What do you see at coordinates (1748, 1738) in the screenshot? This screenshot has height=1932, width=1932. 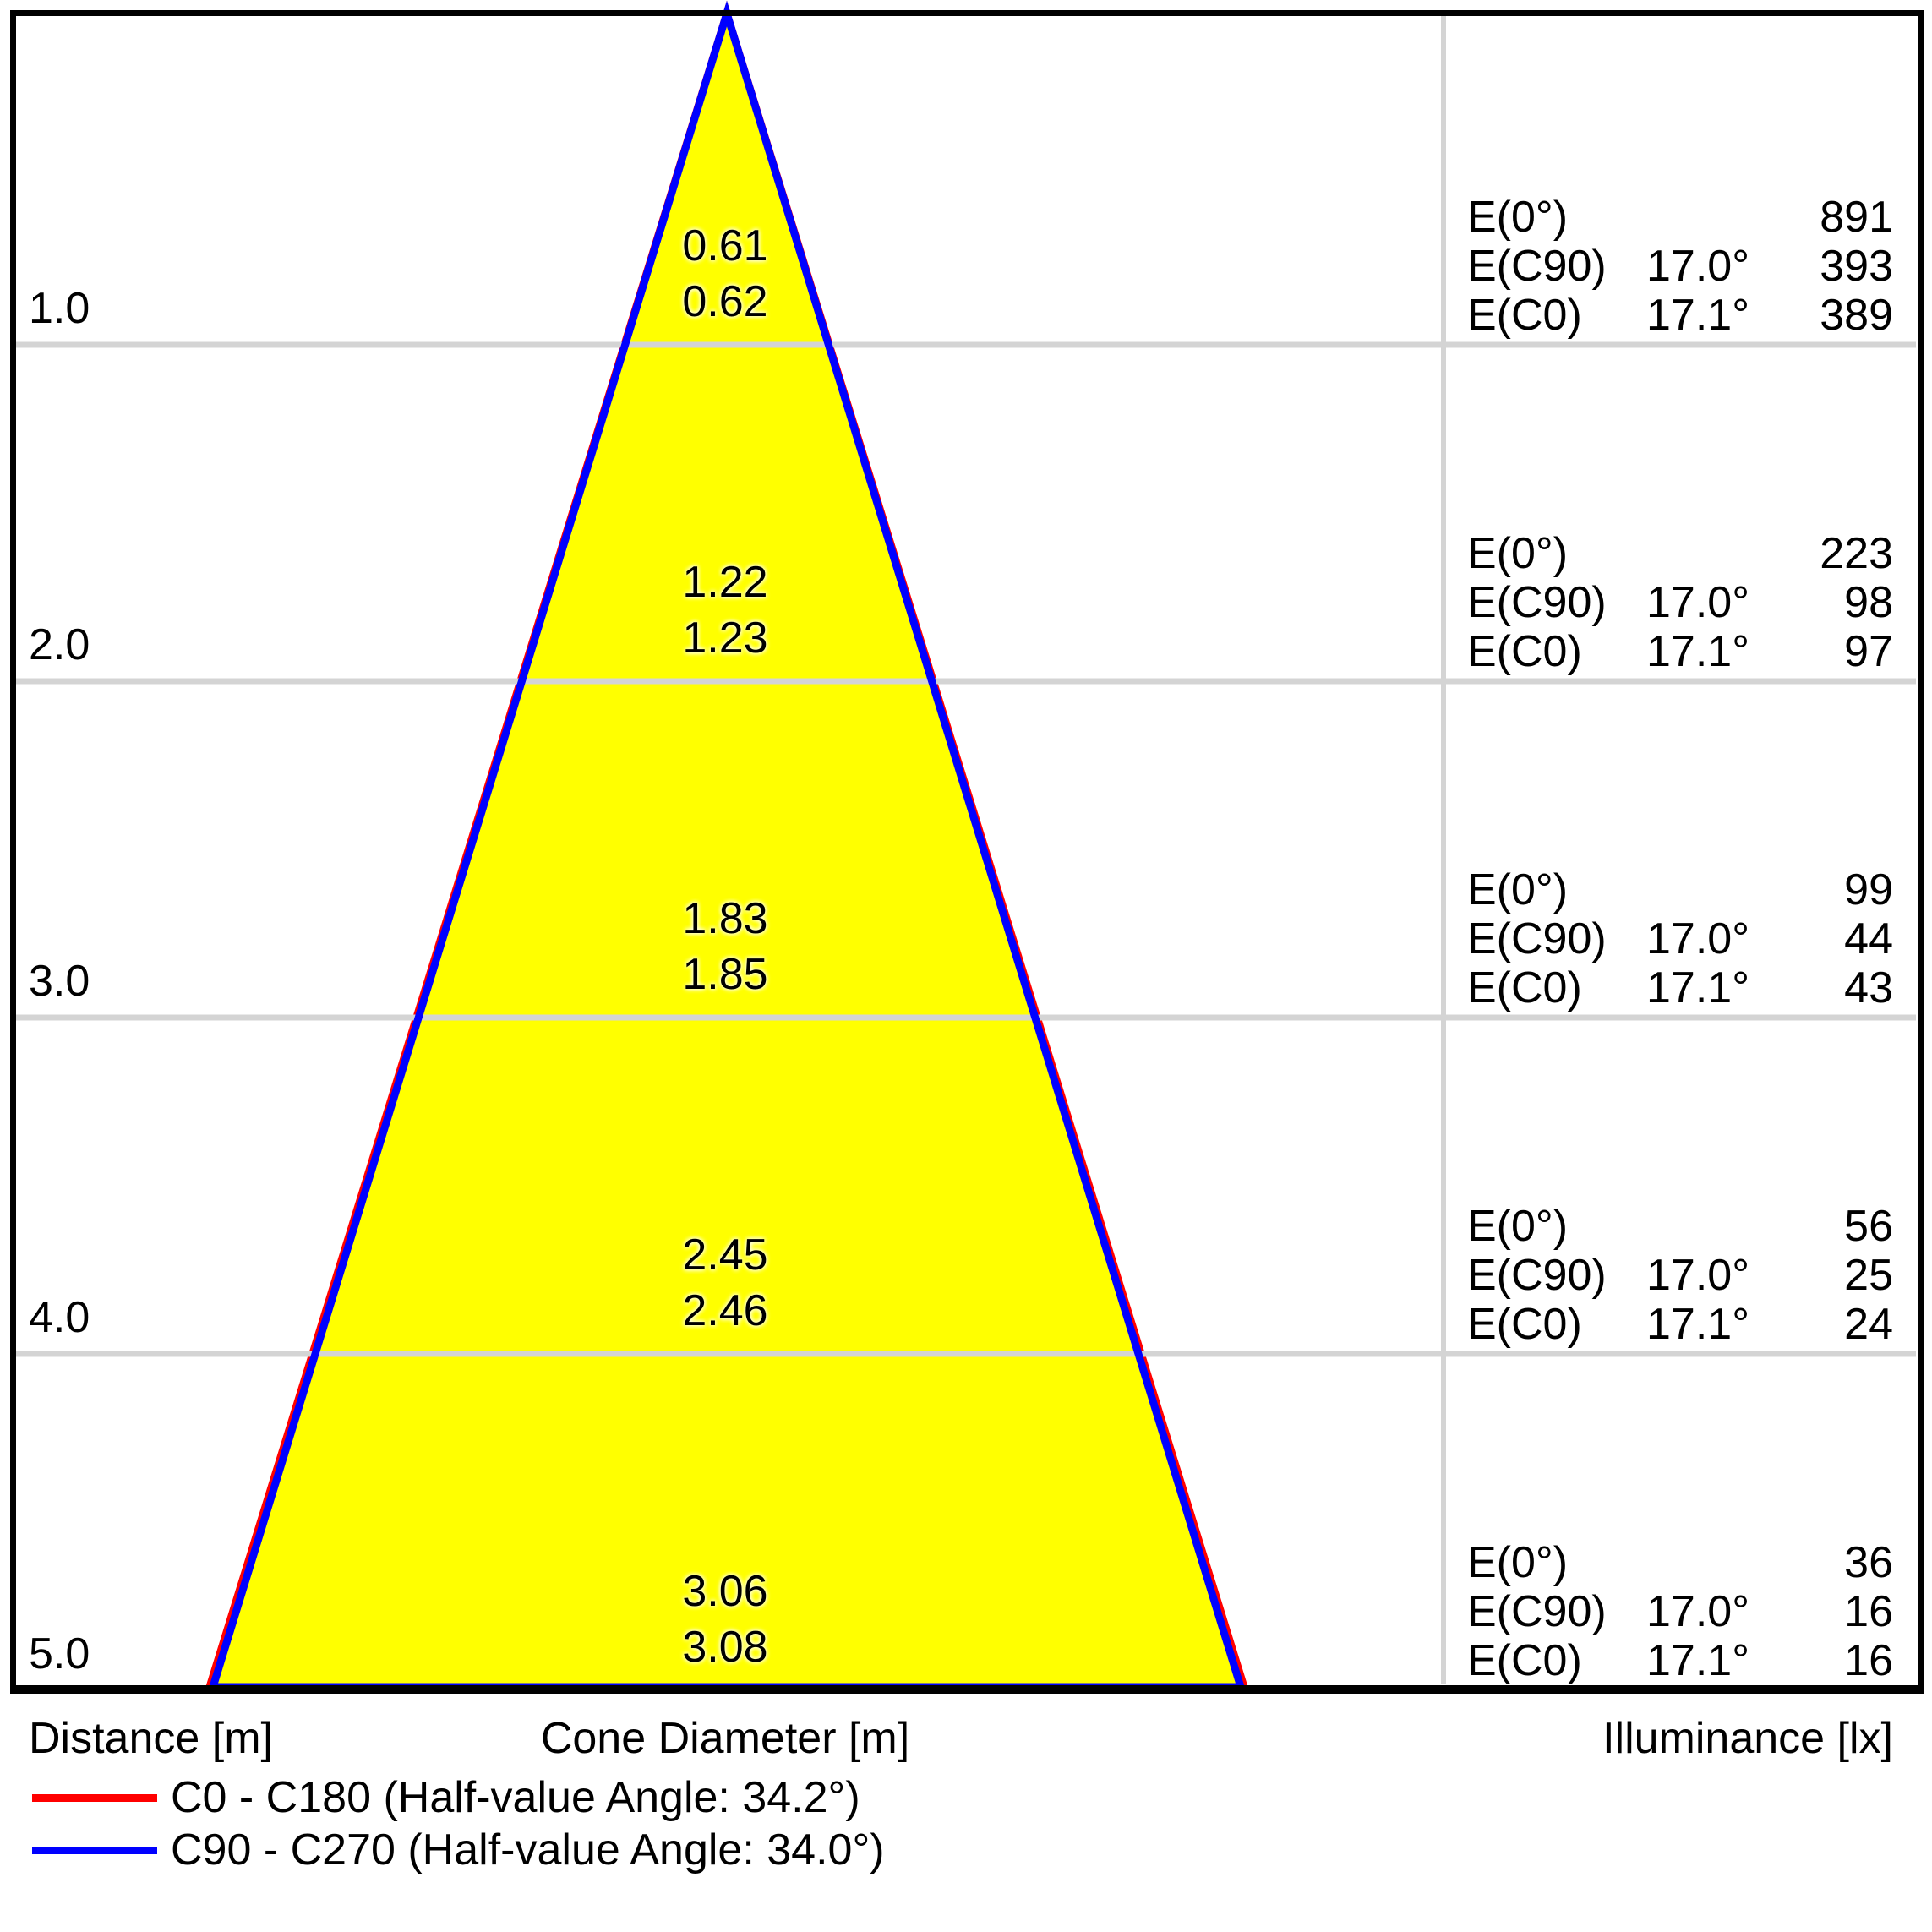 I see `axis-label-illuminance: Illuminance [lx]` at bounding box center [1748, 1738].